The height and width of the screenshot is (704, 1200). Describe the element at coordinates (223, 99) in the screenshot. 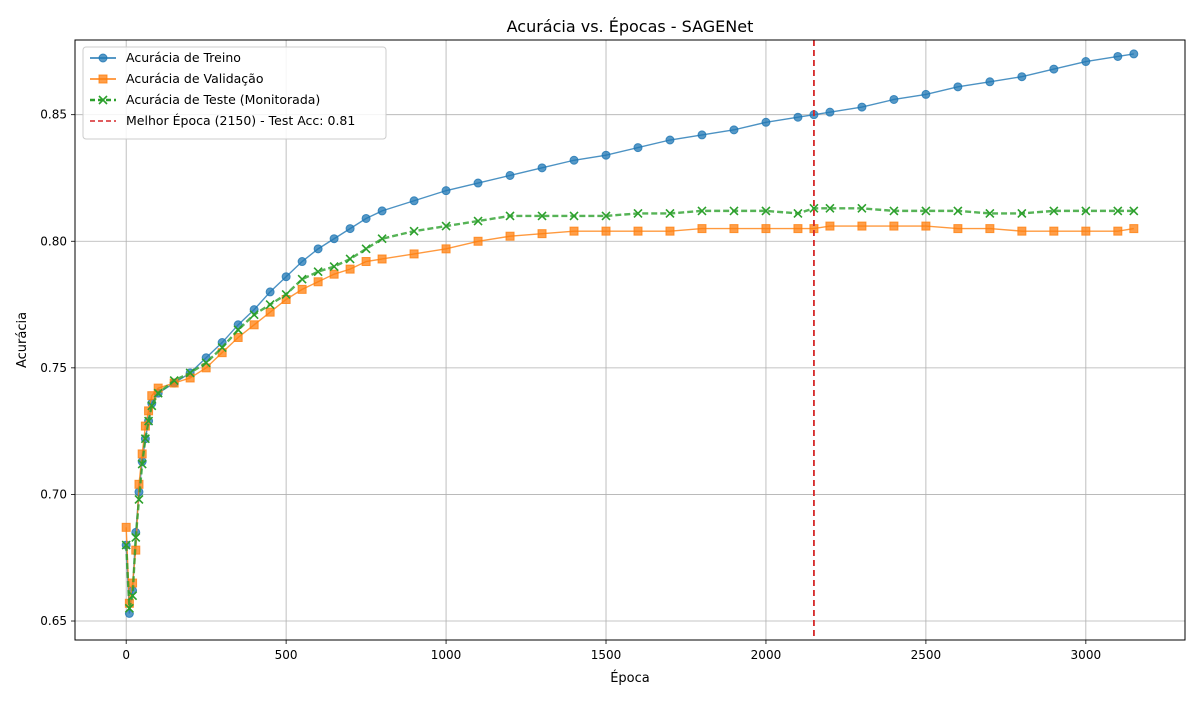

I see `legend-label: Acurácia de Teste (Monitorada)` at that location.